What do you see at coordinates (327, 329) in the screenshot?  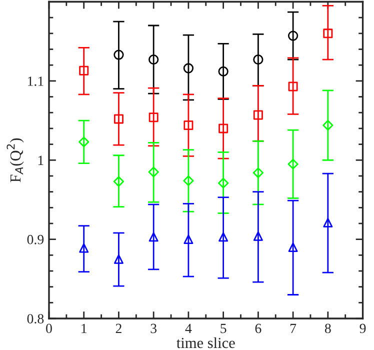 I see `x-tick-label: 8` at bounding box center [327, 329].